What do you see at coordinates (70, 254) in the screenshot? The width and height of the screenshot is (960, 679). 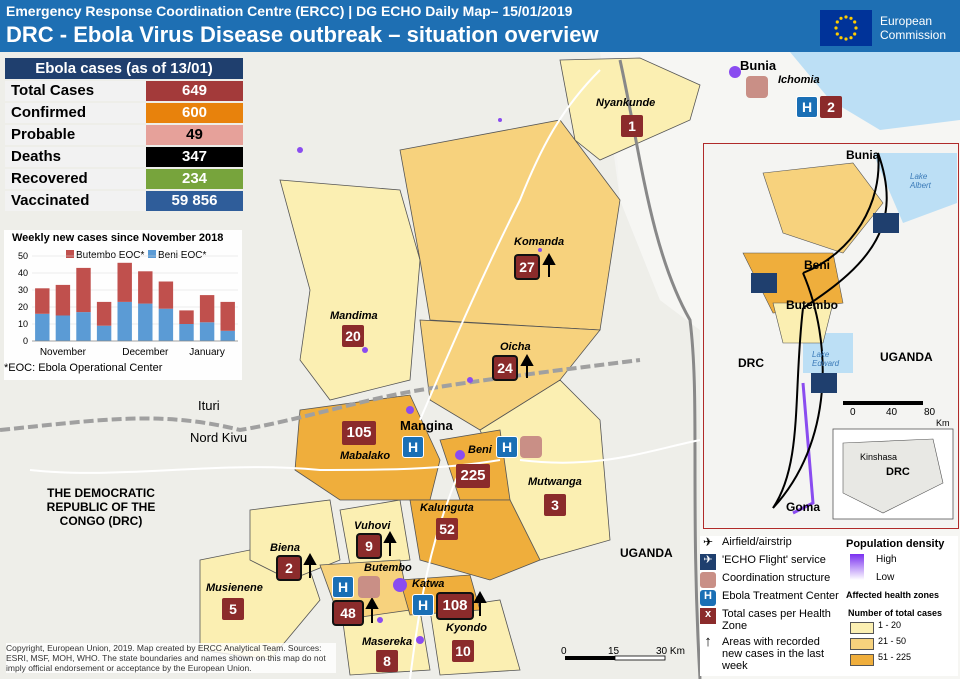 I see `chart-legend-swatch` at bounding box center [70, 254].